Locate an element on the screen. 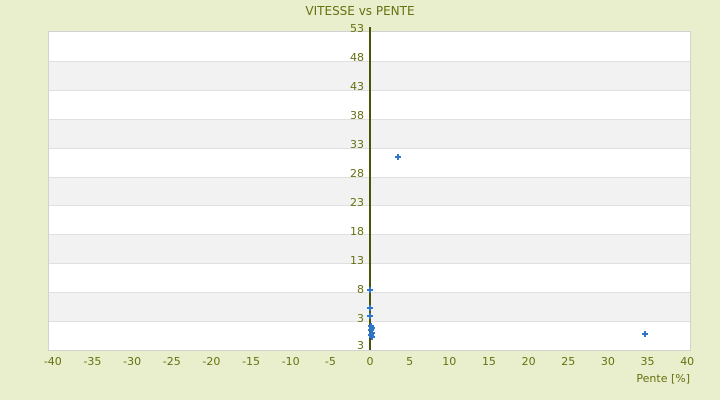 The height and width of the screenshot is (400, 720). y-tick-label: 33 is located at coordinates (357, 144).